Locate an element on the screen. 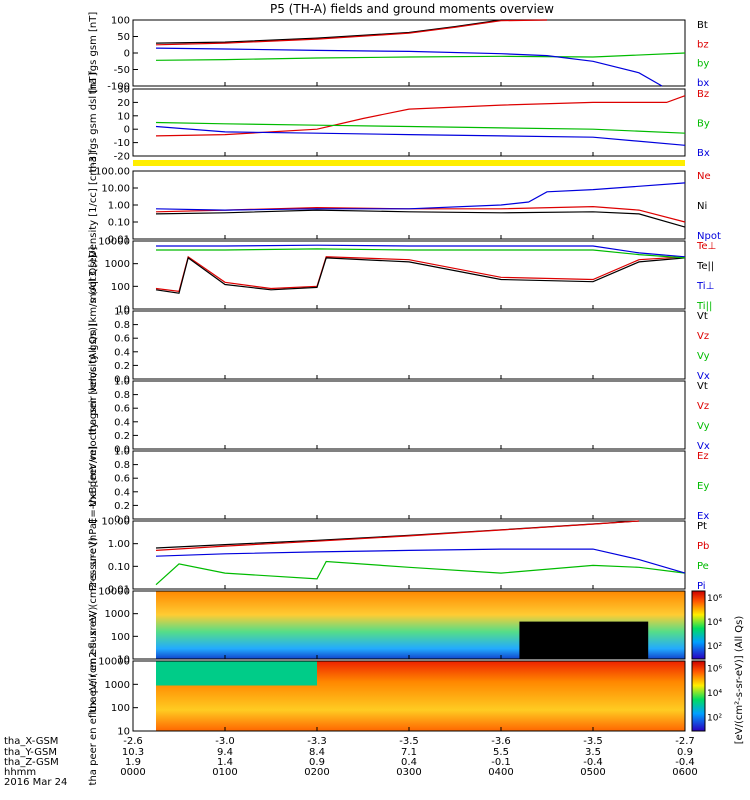 This screenshot has height=800, width=750. panel-ylabel: E=-VxB [mV/m] is located at coordinates (93, 485).